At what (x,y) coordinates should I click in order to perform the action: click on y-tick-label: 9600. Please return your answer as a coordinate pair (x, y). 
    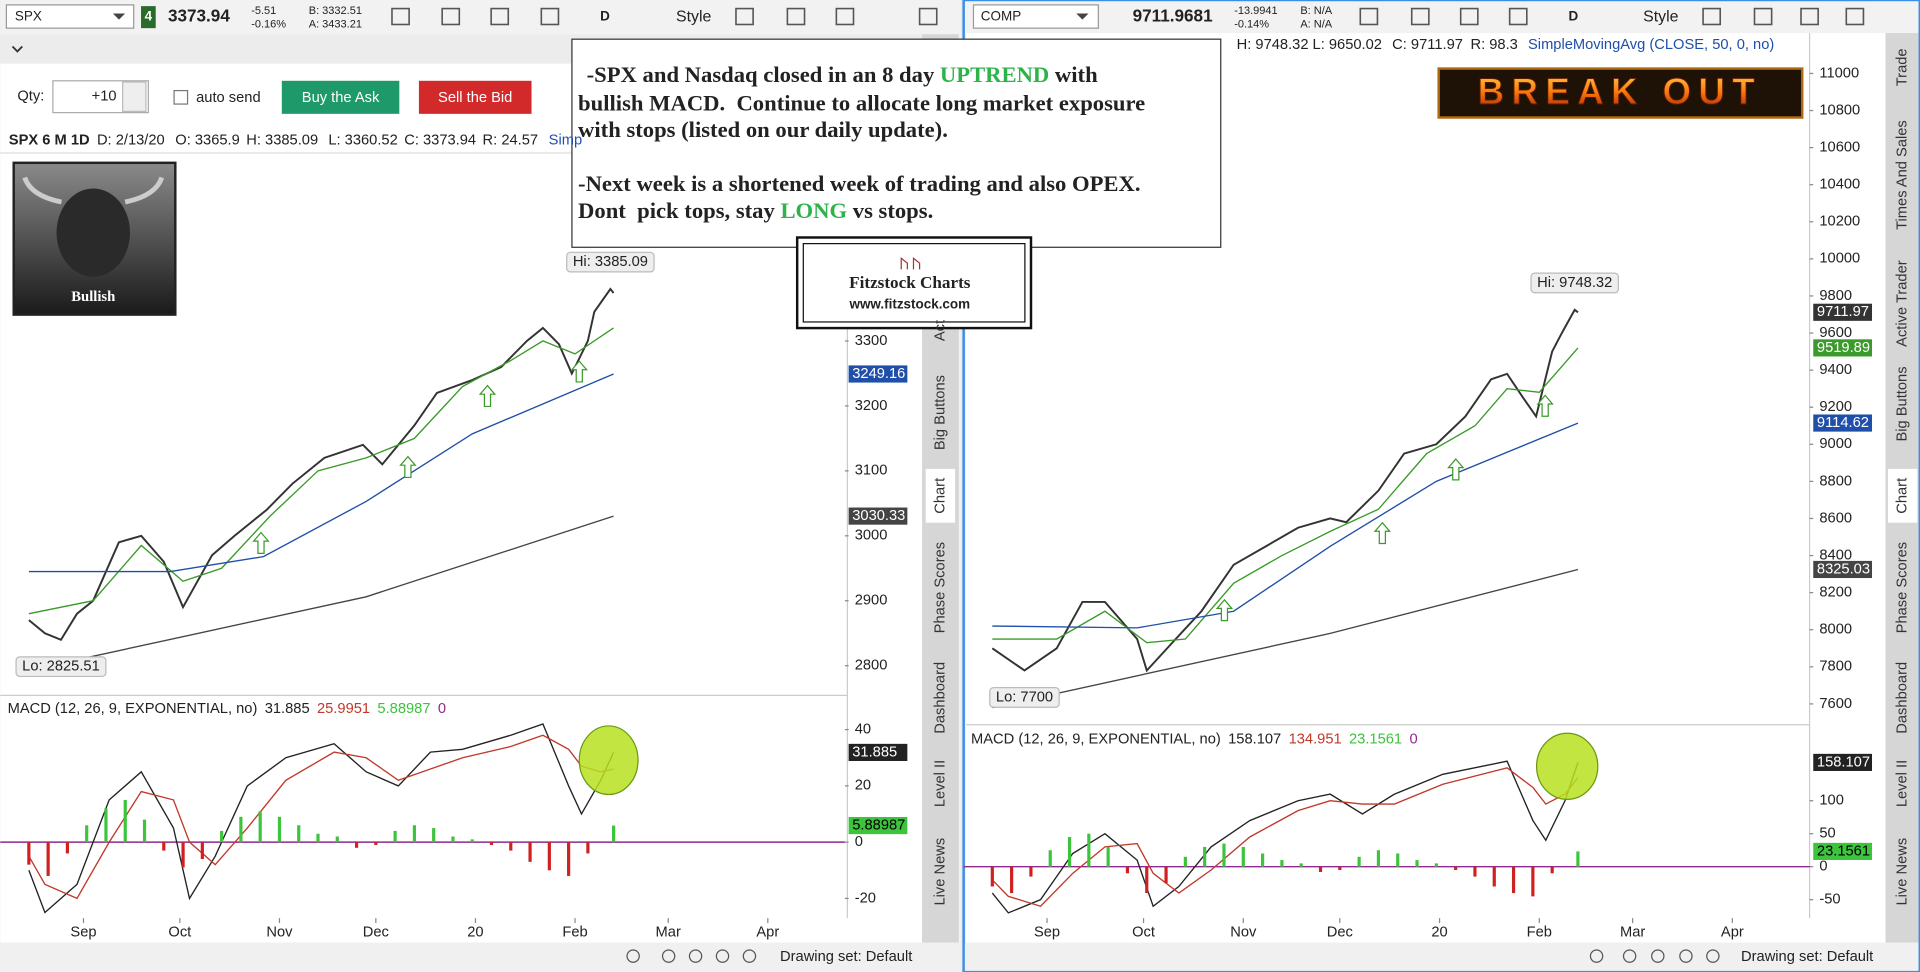
    Looking at the image, I should click on (1835, 333).